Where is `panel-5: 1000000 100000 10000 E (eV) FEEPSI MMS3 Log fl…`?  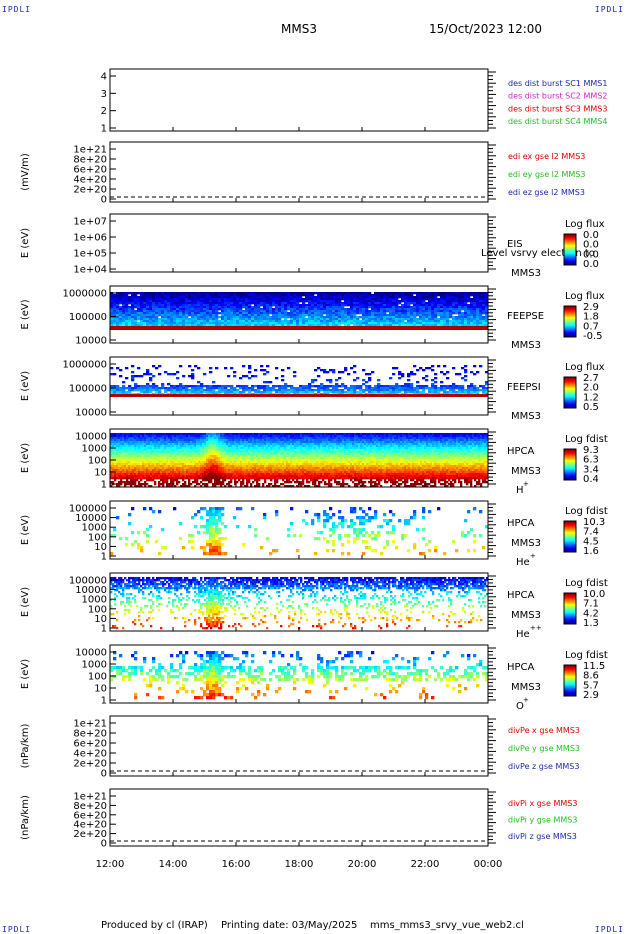
panel-5: 1000000 100000 10000 E (eV) FEEPSI MMS3 Log fl… is located at coordinates (312, 389).